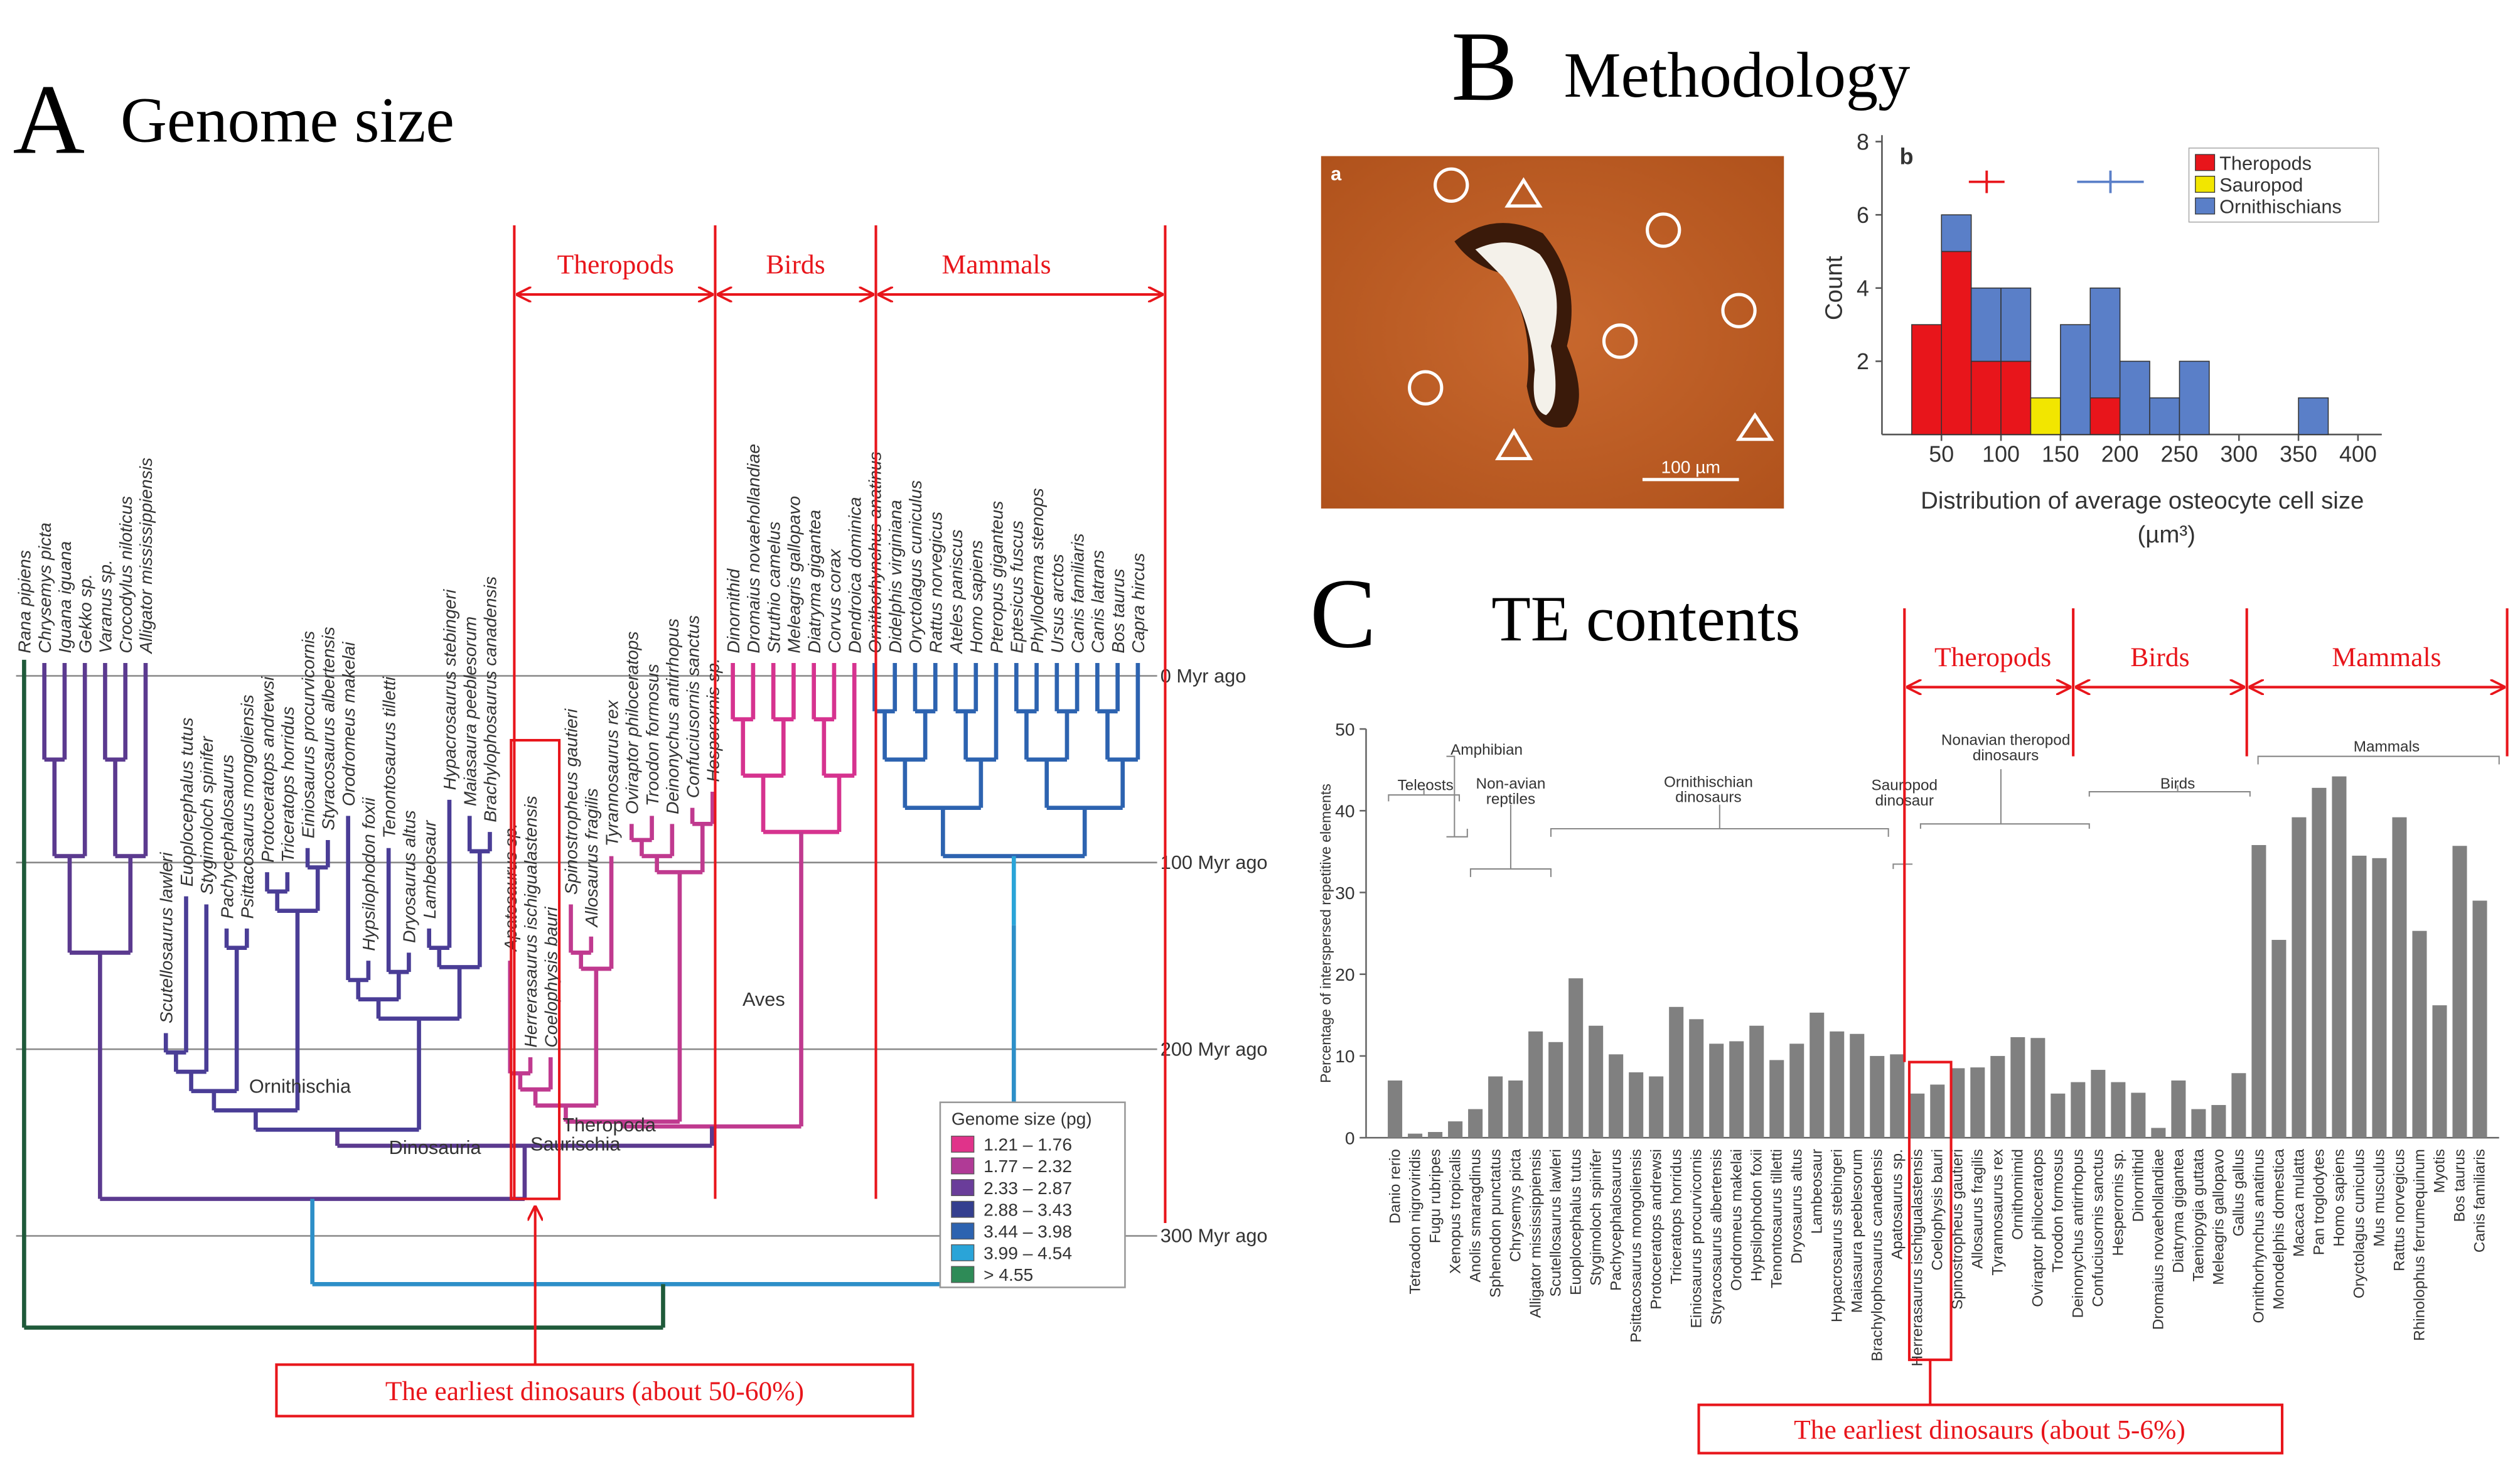  What do you see at coordinates (1510, 798) in the screenshot?
I see `taxa-label: reptiles` at bounding box center [1510, 798].